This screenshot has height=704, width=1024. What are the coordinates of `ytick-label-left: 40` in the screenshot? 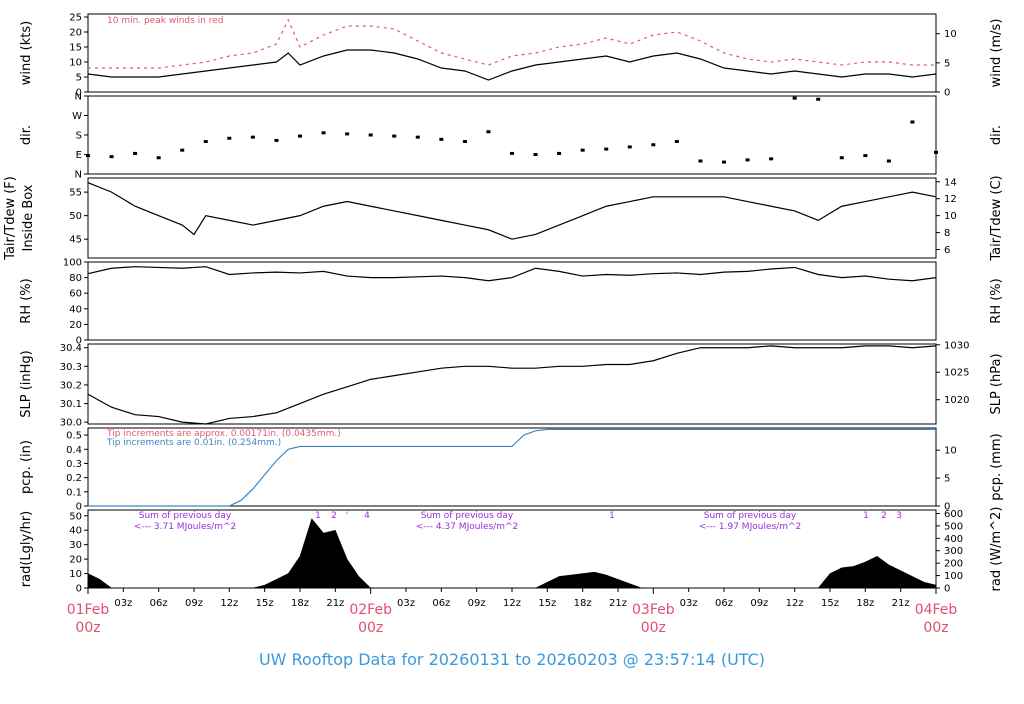 It's located at (75, 309).